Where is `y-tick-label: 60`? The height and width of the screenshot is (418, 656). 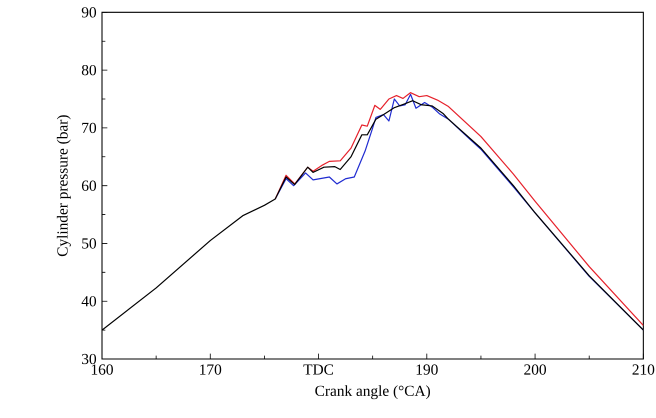
y-tick-label: 60 is located at coordinates (89, 185).